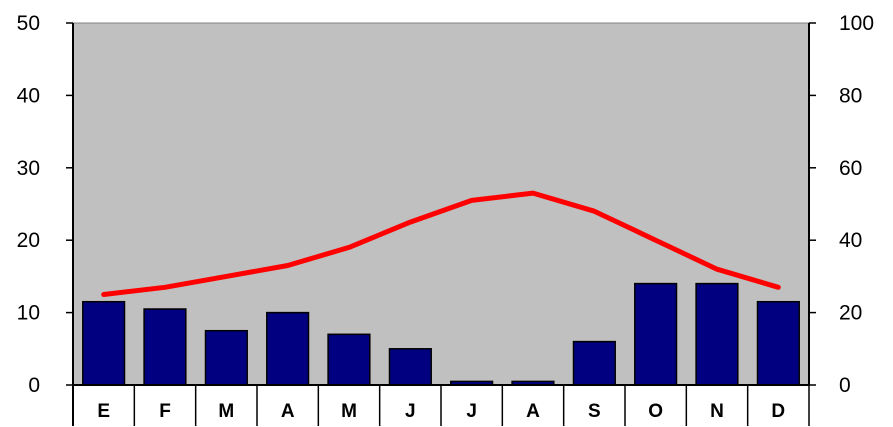 Image resolution: width=893 pixels, height=427 pixels. I want to click on right-tick-label: 80, so click(850, 95).